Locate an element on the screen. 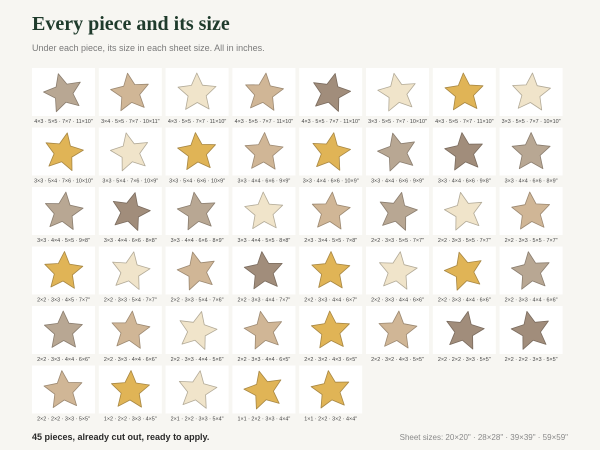 The height and width of the screenshot is (450, 600). piece-size: 3×3 · 4×4 · 5×5 · 9×8" is located at coordinates (63, 241).